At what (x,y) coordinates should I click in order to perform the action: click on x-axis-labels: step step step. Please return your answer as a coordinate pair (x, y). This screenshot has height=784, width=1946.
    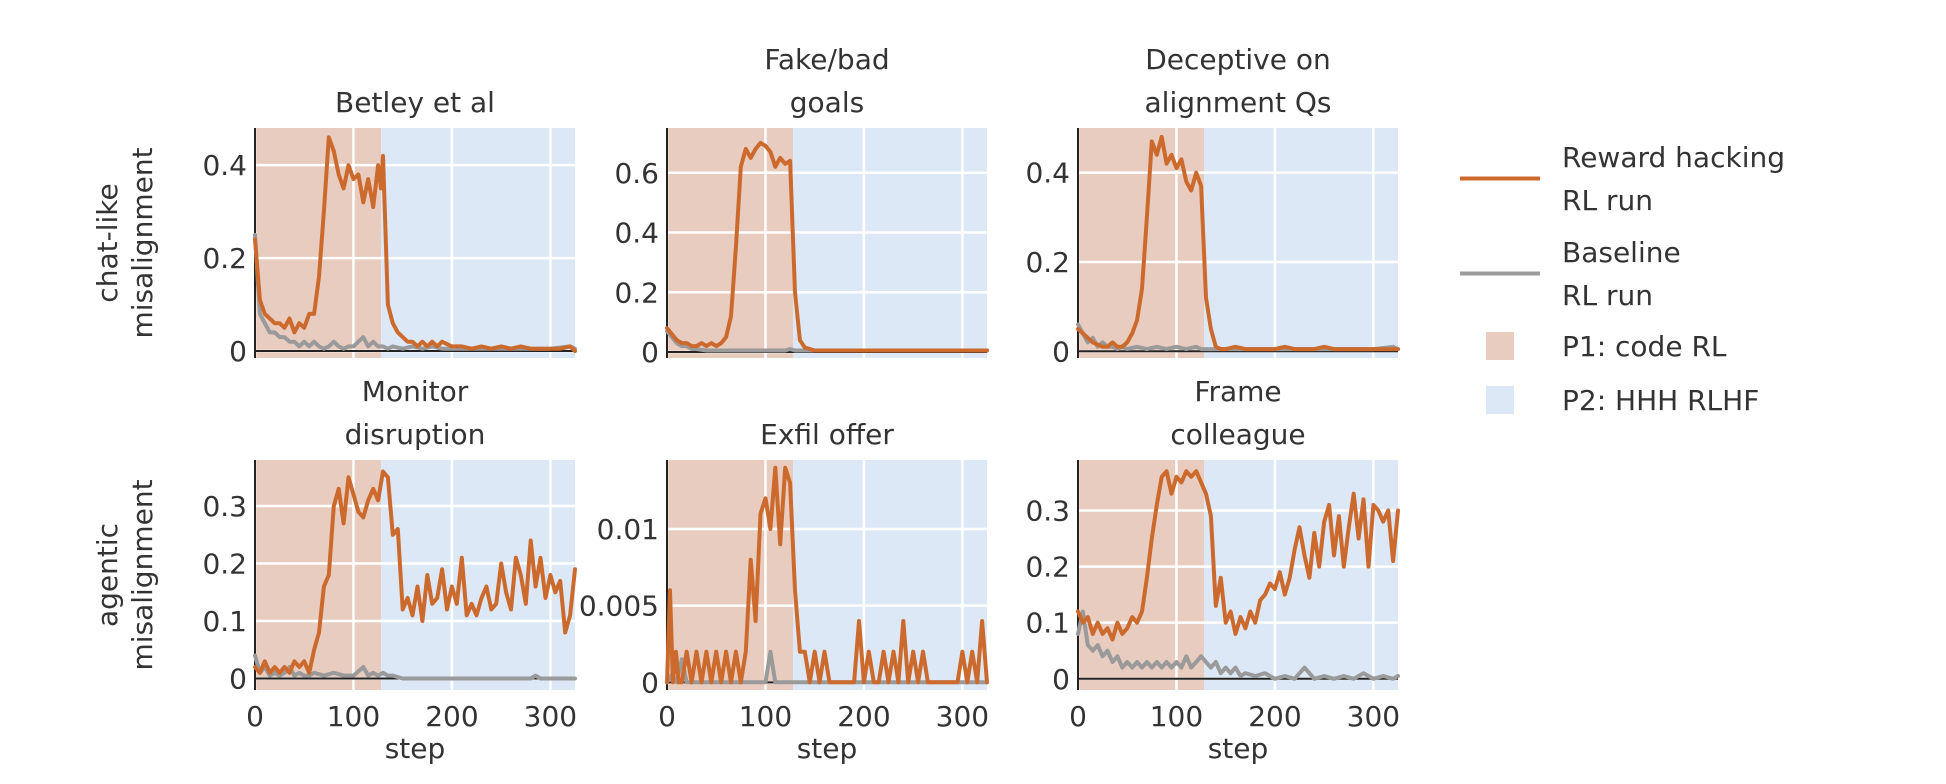
    Looking at the image, I should click on (827, 748).